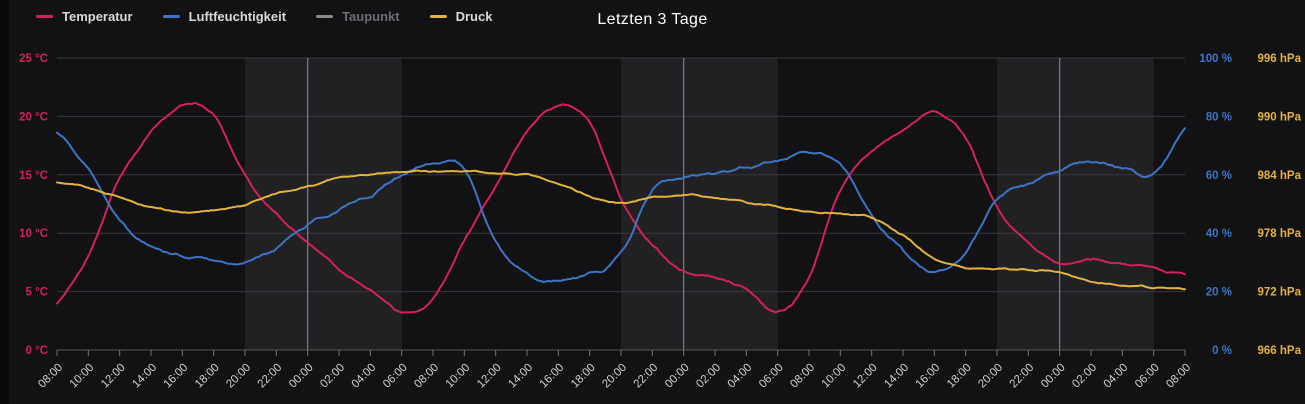 The height and width of the screenshot is (404, 1305). What do you see at coordinates (1215, 205) in the screenshot?
I see `y-axis-humidity: 0 % 20 % 40 % 60 % 80 % 100 %` at bounding box center [1215, 205].